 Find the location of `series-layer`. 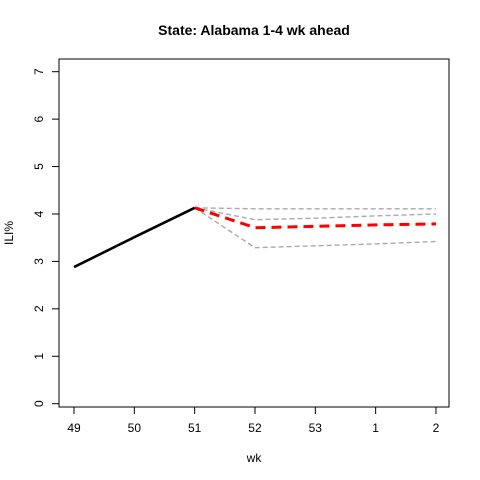

series-layer is located at coordinates (255, 237).